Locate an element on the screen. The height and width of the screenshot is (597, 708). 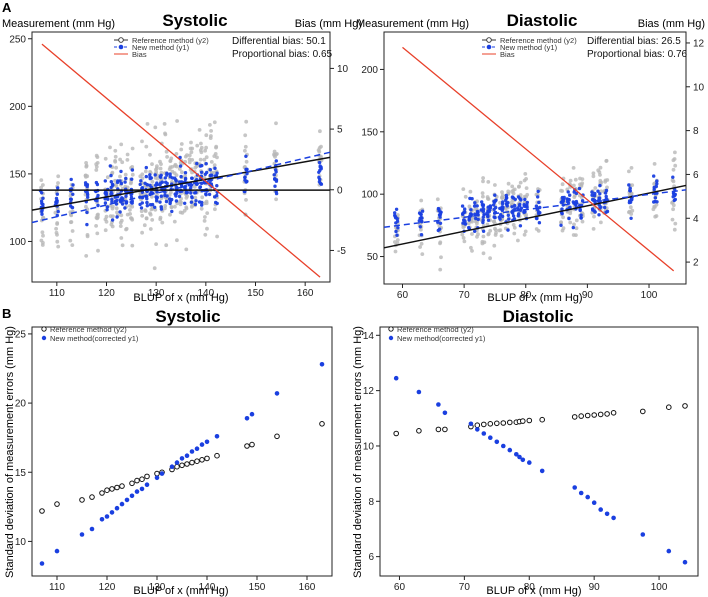
annotation-proportional-bias: Proportional bias: 0.76 is located at coordinates (637, 54).